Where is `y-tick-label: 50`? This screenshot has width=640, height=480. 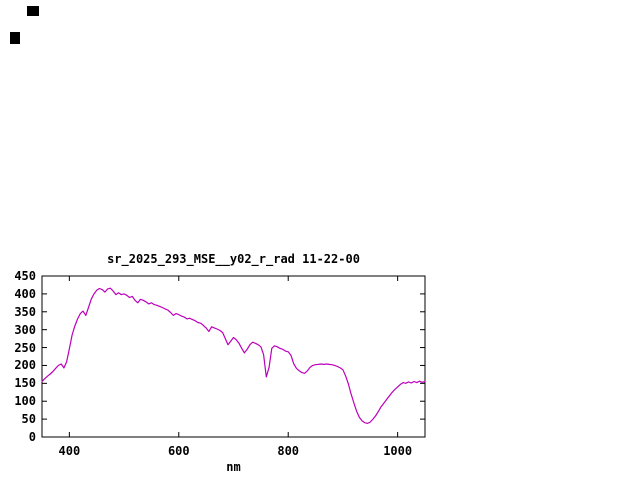 y-tick-label: 50 is located at coordinates (28, 419).